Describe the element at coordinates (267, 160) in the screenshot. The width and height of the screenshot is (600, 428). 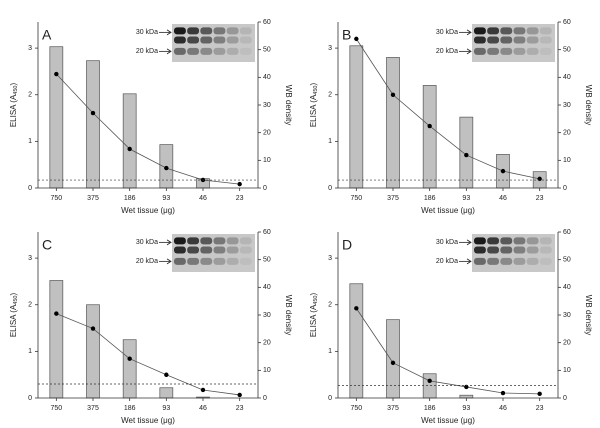
I see `y2-tick-label: 10` at that location.